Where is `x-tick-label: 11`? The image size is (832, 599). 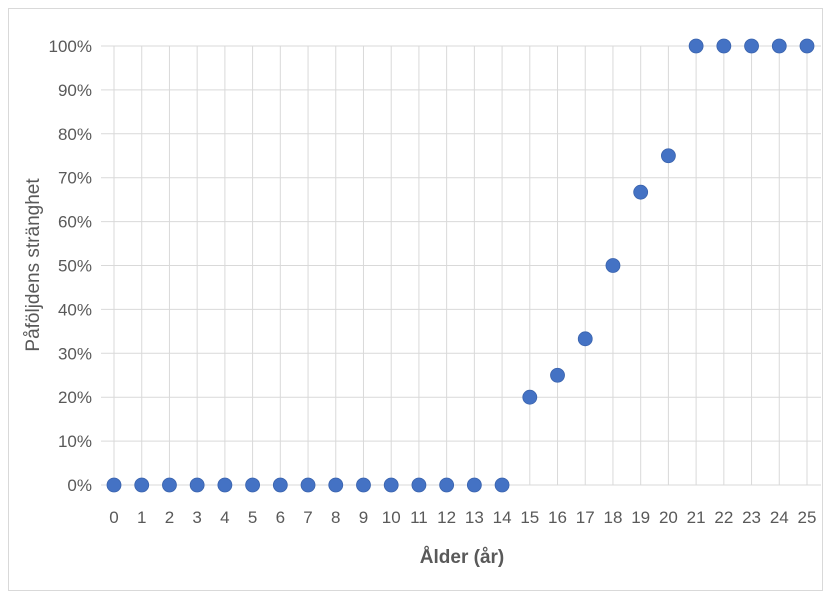 x-tick-label: 11 is located at coordinates (419, 517).